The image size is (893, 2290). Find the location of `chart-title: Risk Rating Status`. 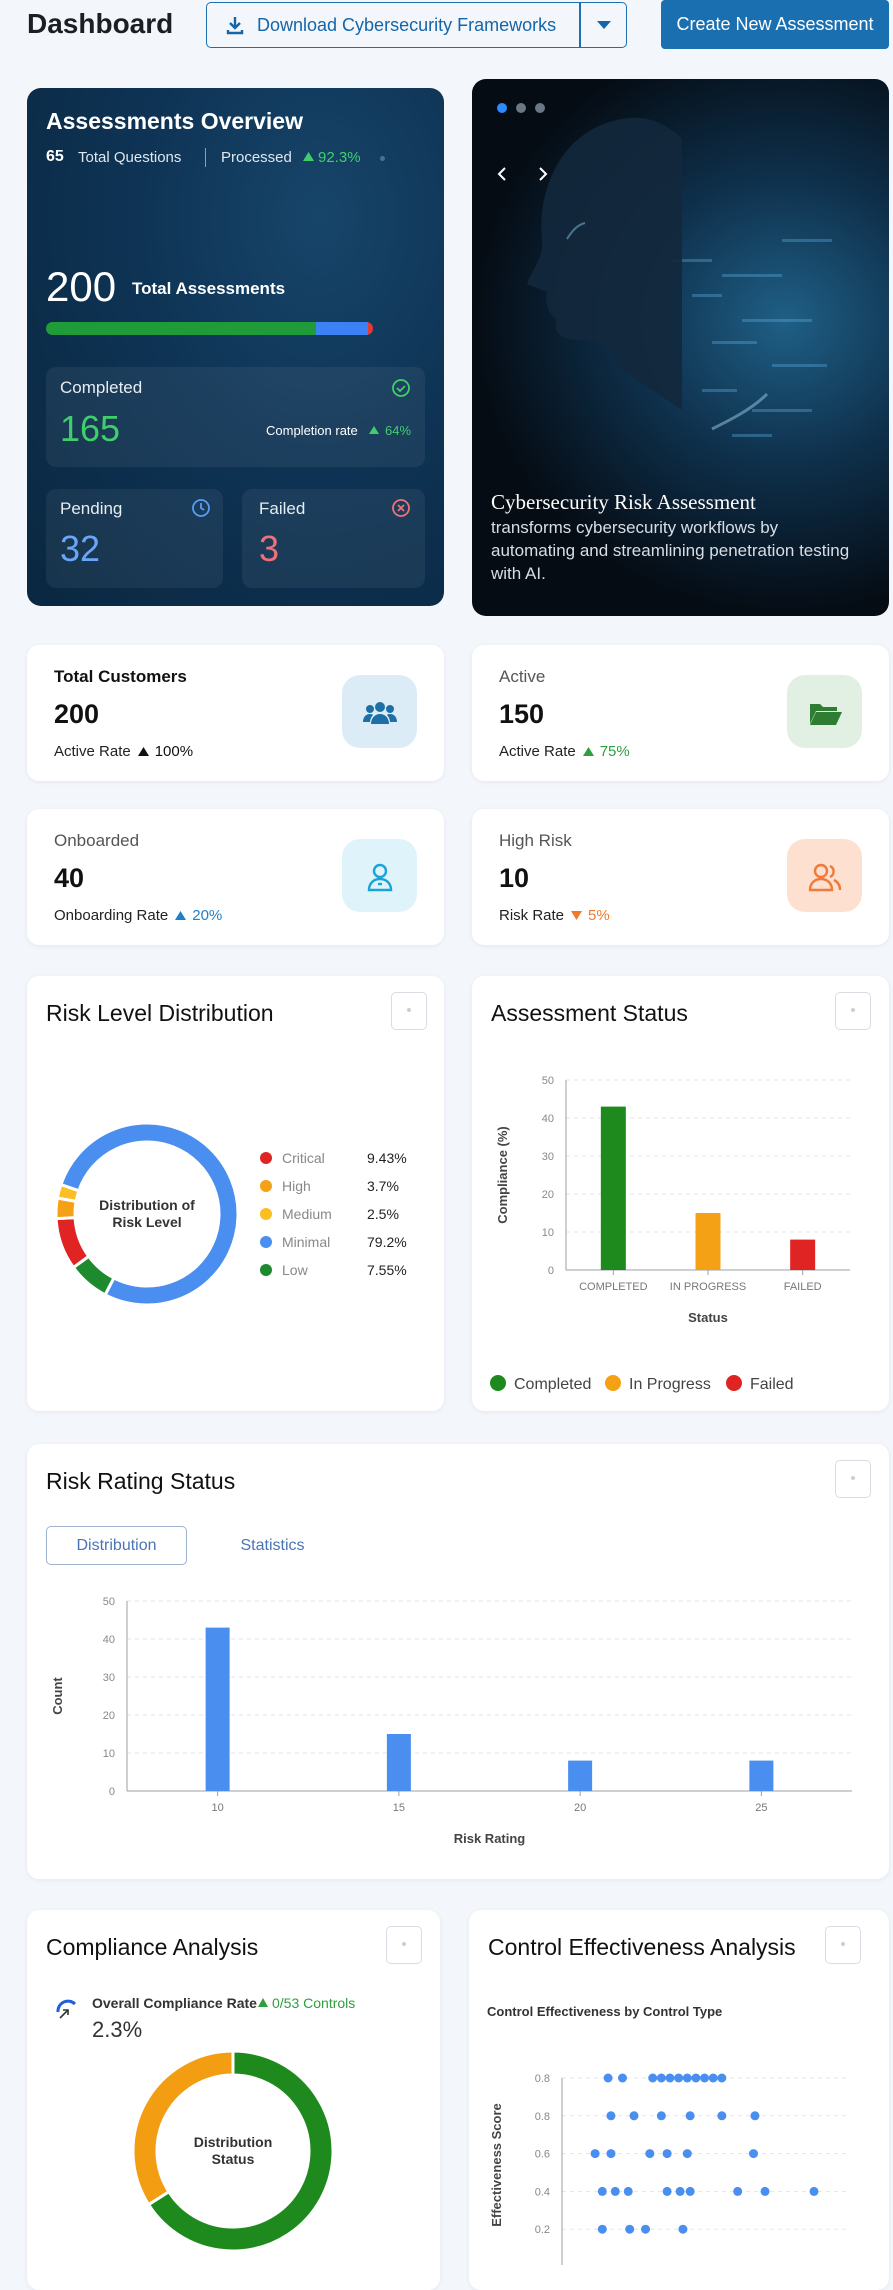

chart-title: Risk Rating Status is located at coordinates (141, 1481).